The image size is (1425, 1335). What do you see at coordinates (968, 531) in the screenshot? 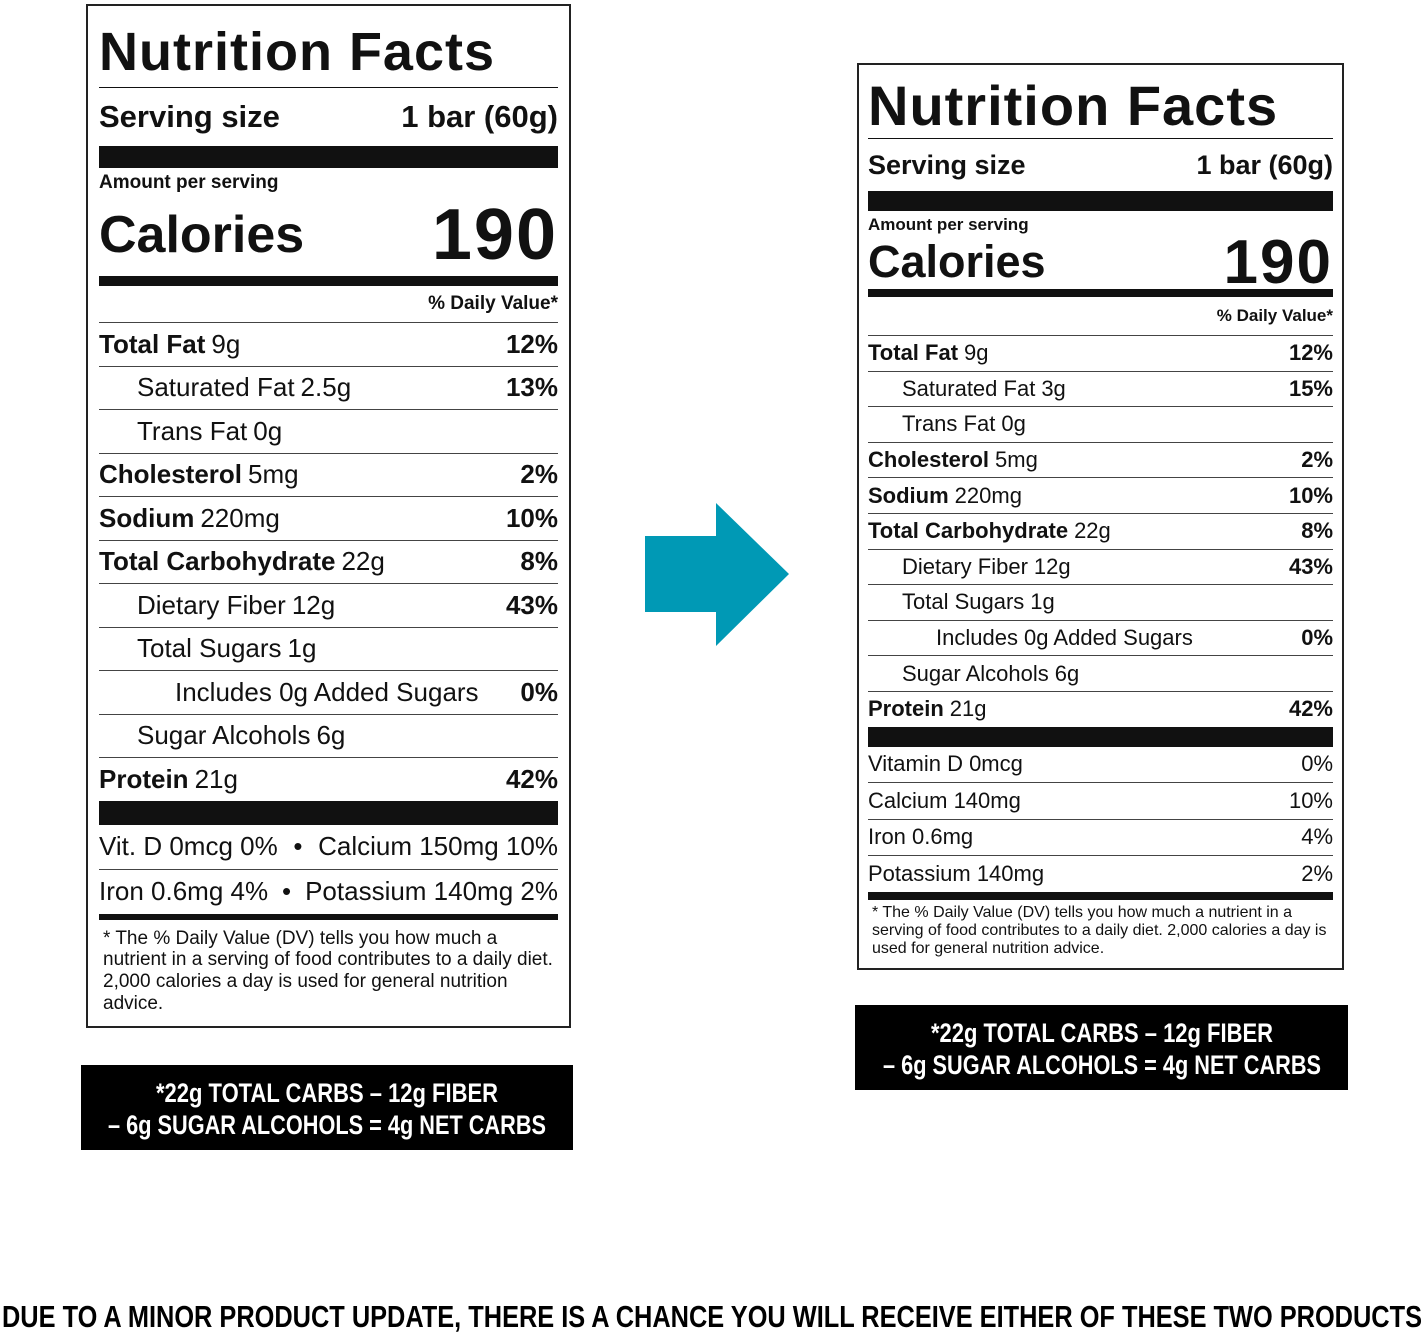
I see `nutrient-name: Total Carbohydrate` at bounding box center [968, 531].